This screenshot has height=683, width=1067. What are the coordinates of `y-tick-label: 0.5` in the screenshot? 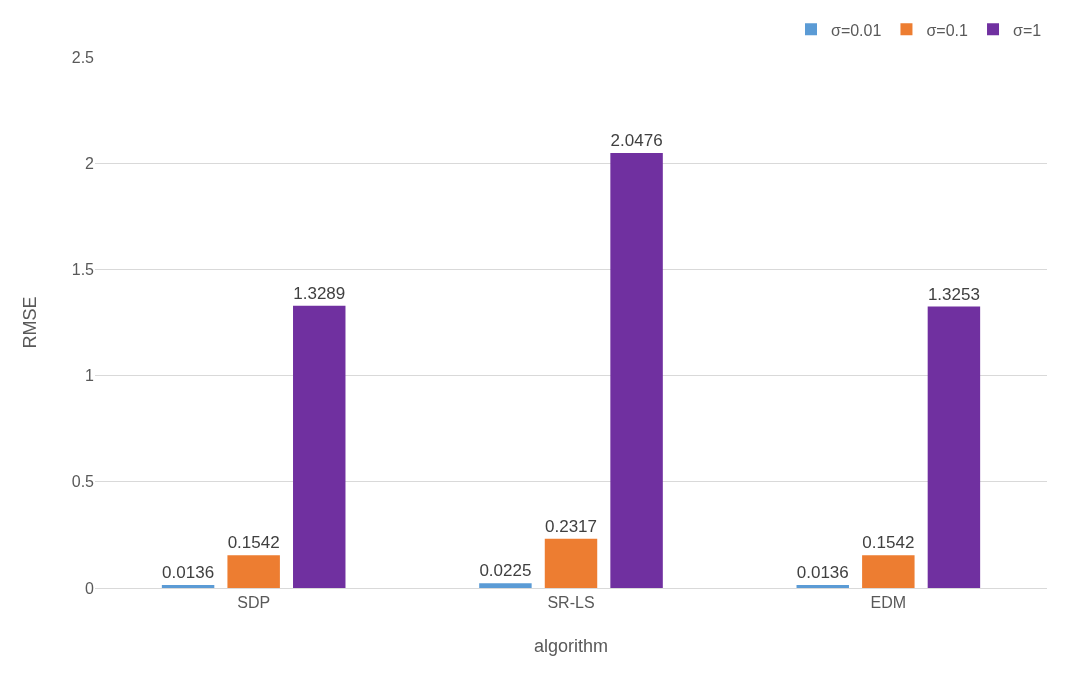 It's located at (83, 482).